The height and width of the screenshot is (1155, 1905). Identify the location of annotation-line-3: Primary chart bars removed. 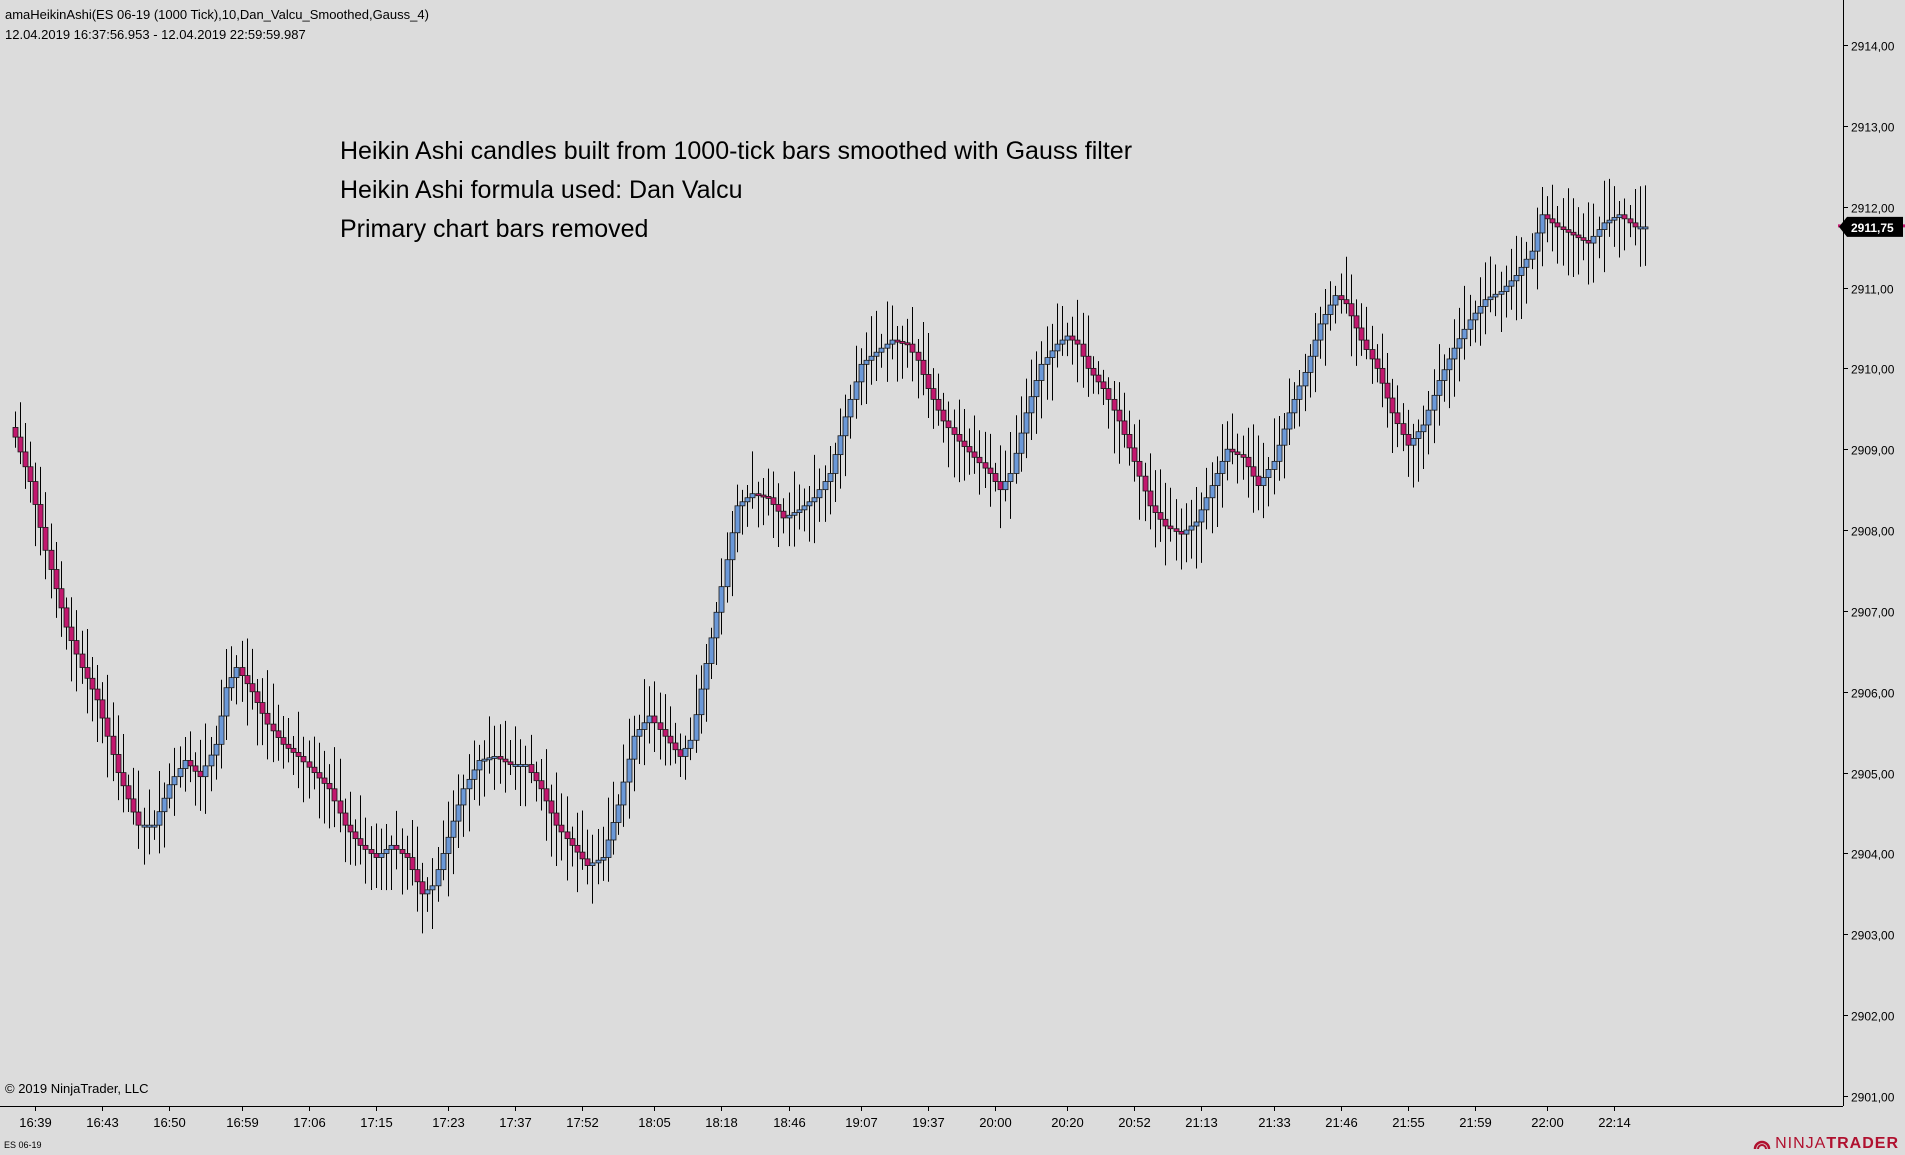
(494, 229).